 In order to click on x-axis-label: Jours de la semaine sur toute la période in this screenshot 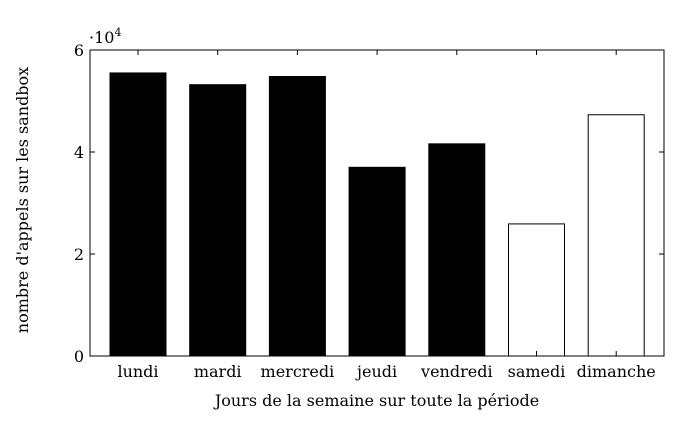, I will do `click(376, 400)`.